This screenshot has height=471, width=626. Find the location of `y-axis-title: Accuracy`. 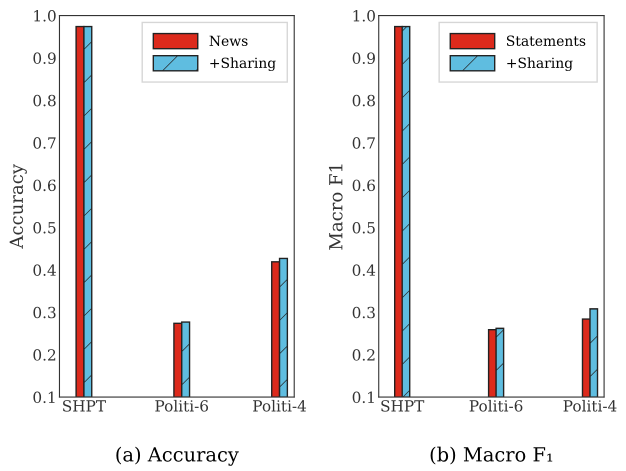

y-axis-title: Accuracy is located at coordinates (18, 206).